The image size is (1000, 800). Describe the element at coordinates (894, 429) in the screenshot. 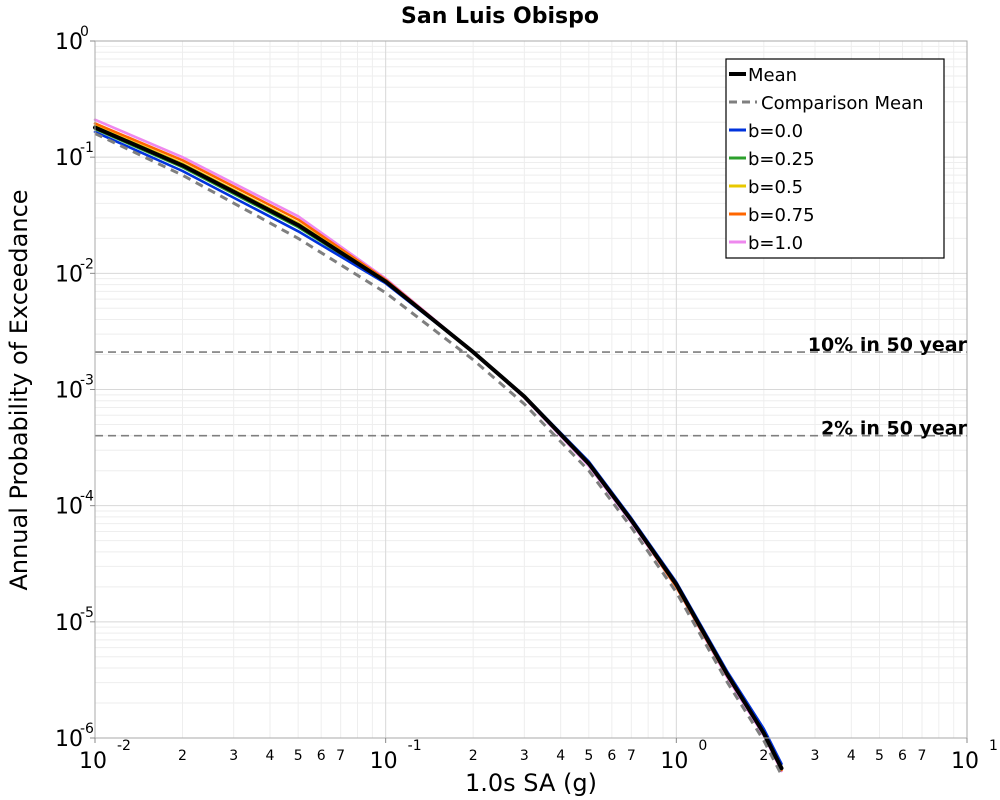

I see `reference-line-label: 2% in 50 year` at that location.